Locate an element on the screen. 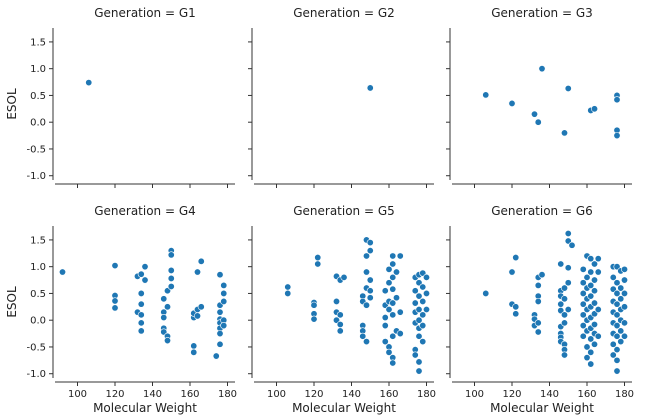 Image resolution: width=651 pixels, height=419 pixels. y-axis-label: ESOL is located at coordinates (12, 302).